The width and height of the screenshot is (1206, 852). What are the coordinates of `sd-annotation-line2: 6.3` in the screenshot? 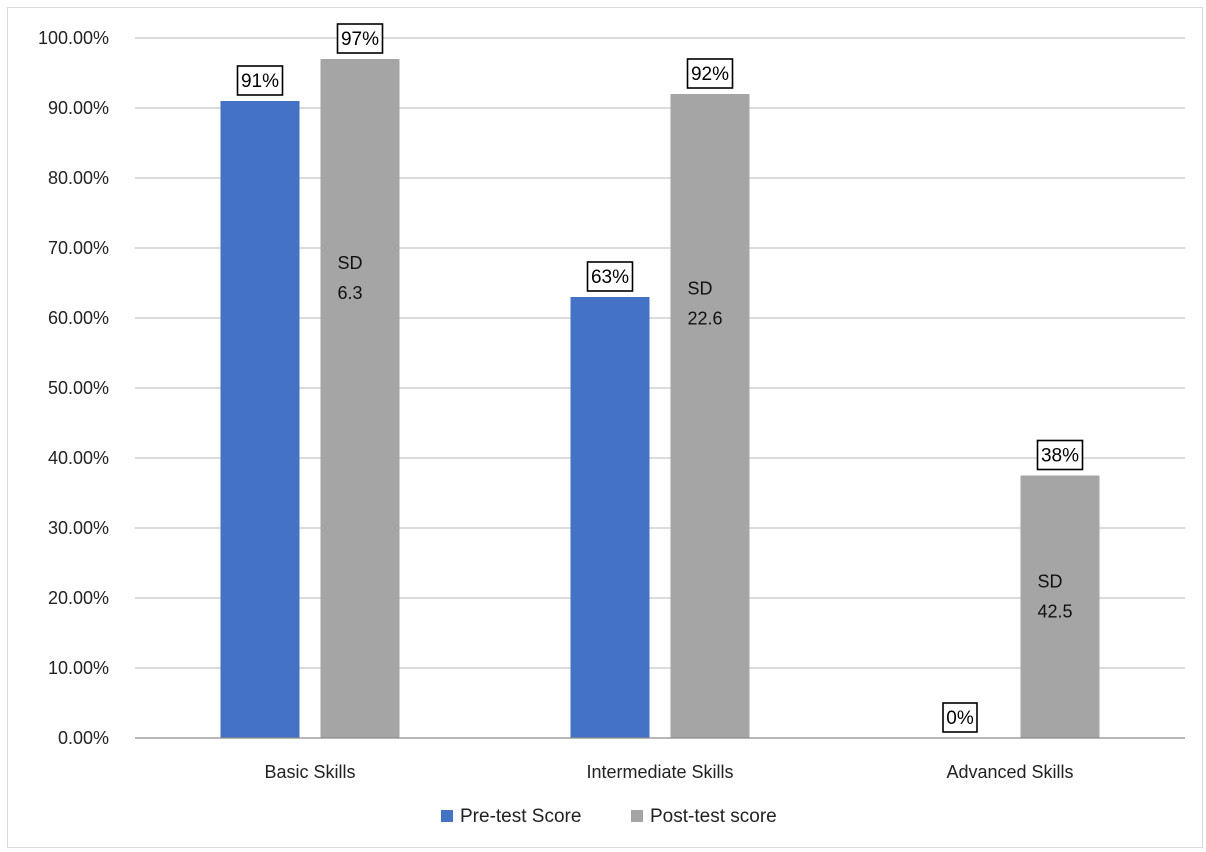 It's located at (350, 293).